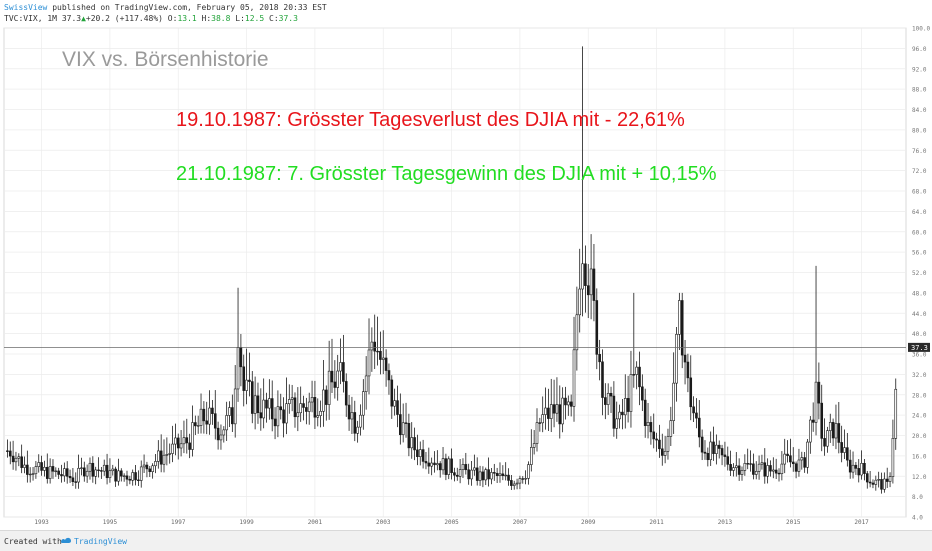  I want to click on tradingview-brand-link: TradingView, so click(100, 541).